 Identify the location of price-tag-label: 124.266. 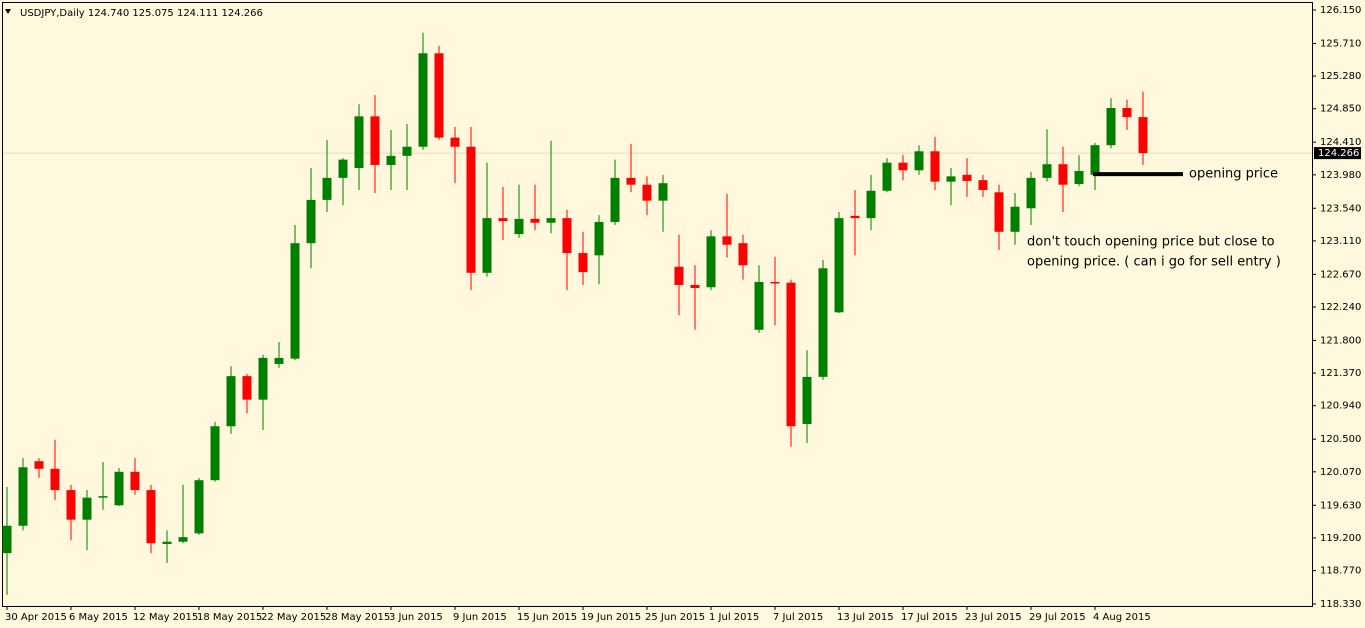
(1338, 153).